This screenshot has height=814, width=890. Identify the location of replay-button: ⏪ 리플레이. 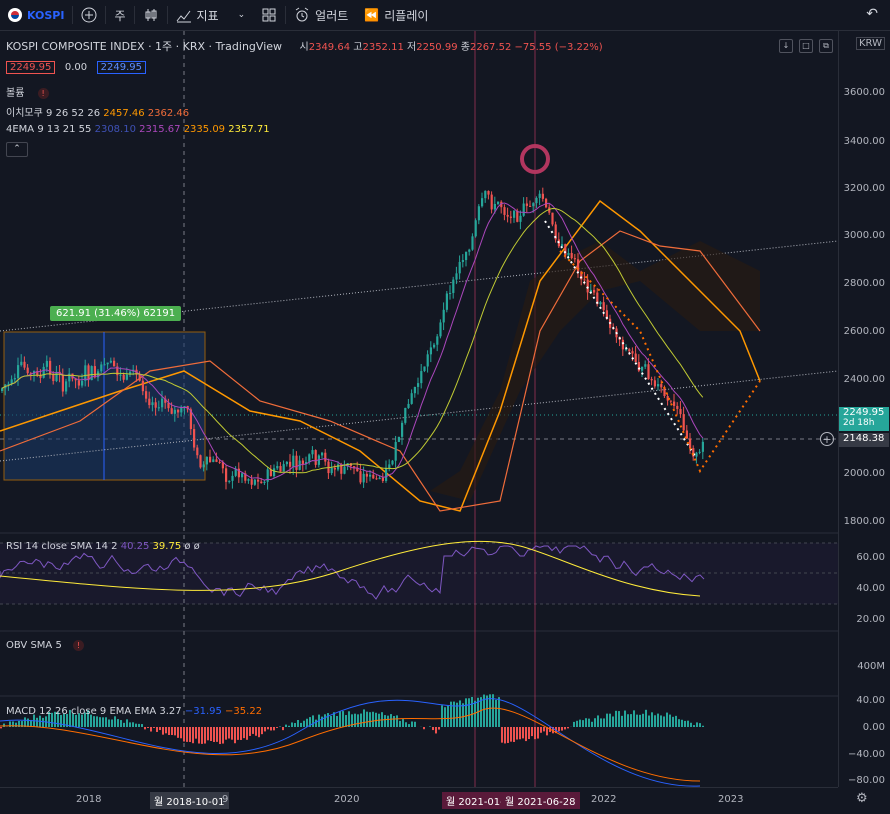
(396, 15).